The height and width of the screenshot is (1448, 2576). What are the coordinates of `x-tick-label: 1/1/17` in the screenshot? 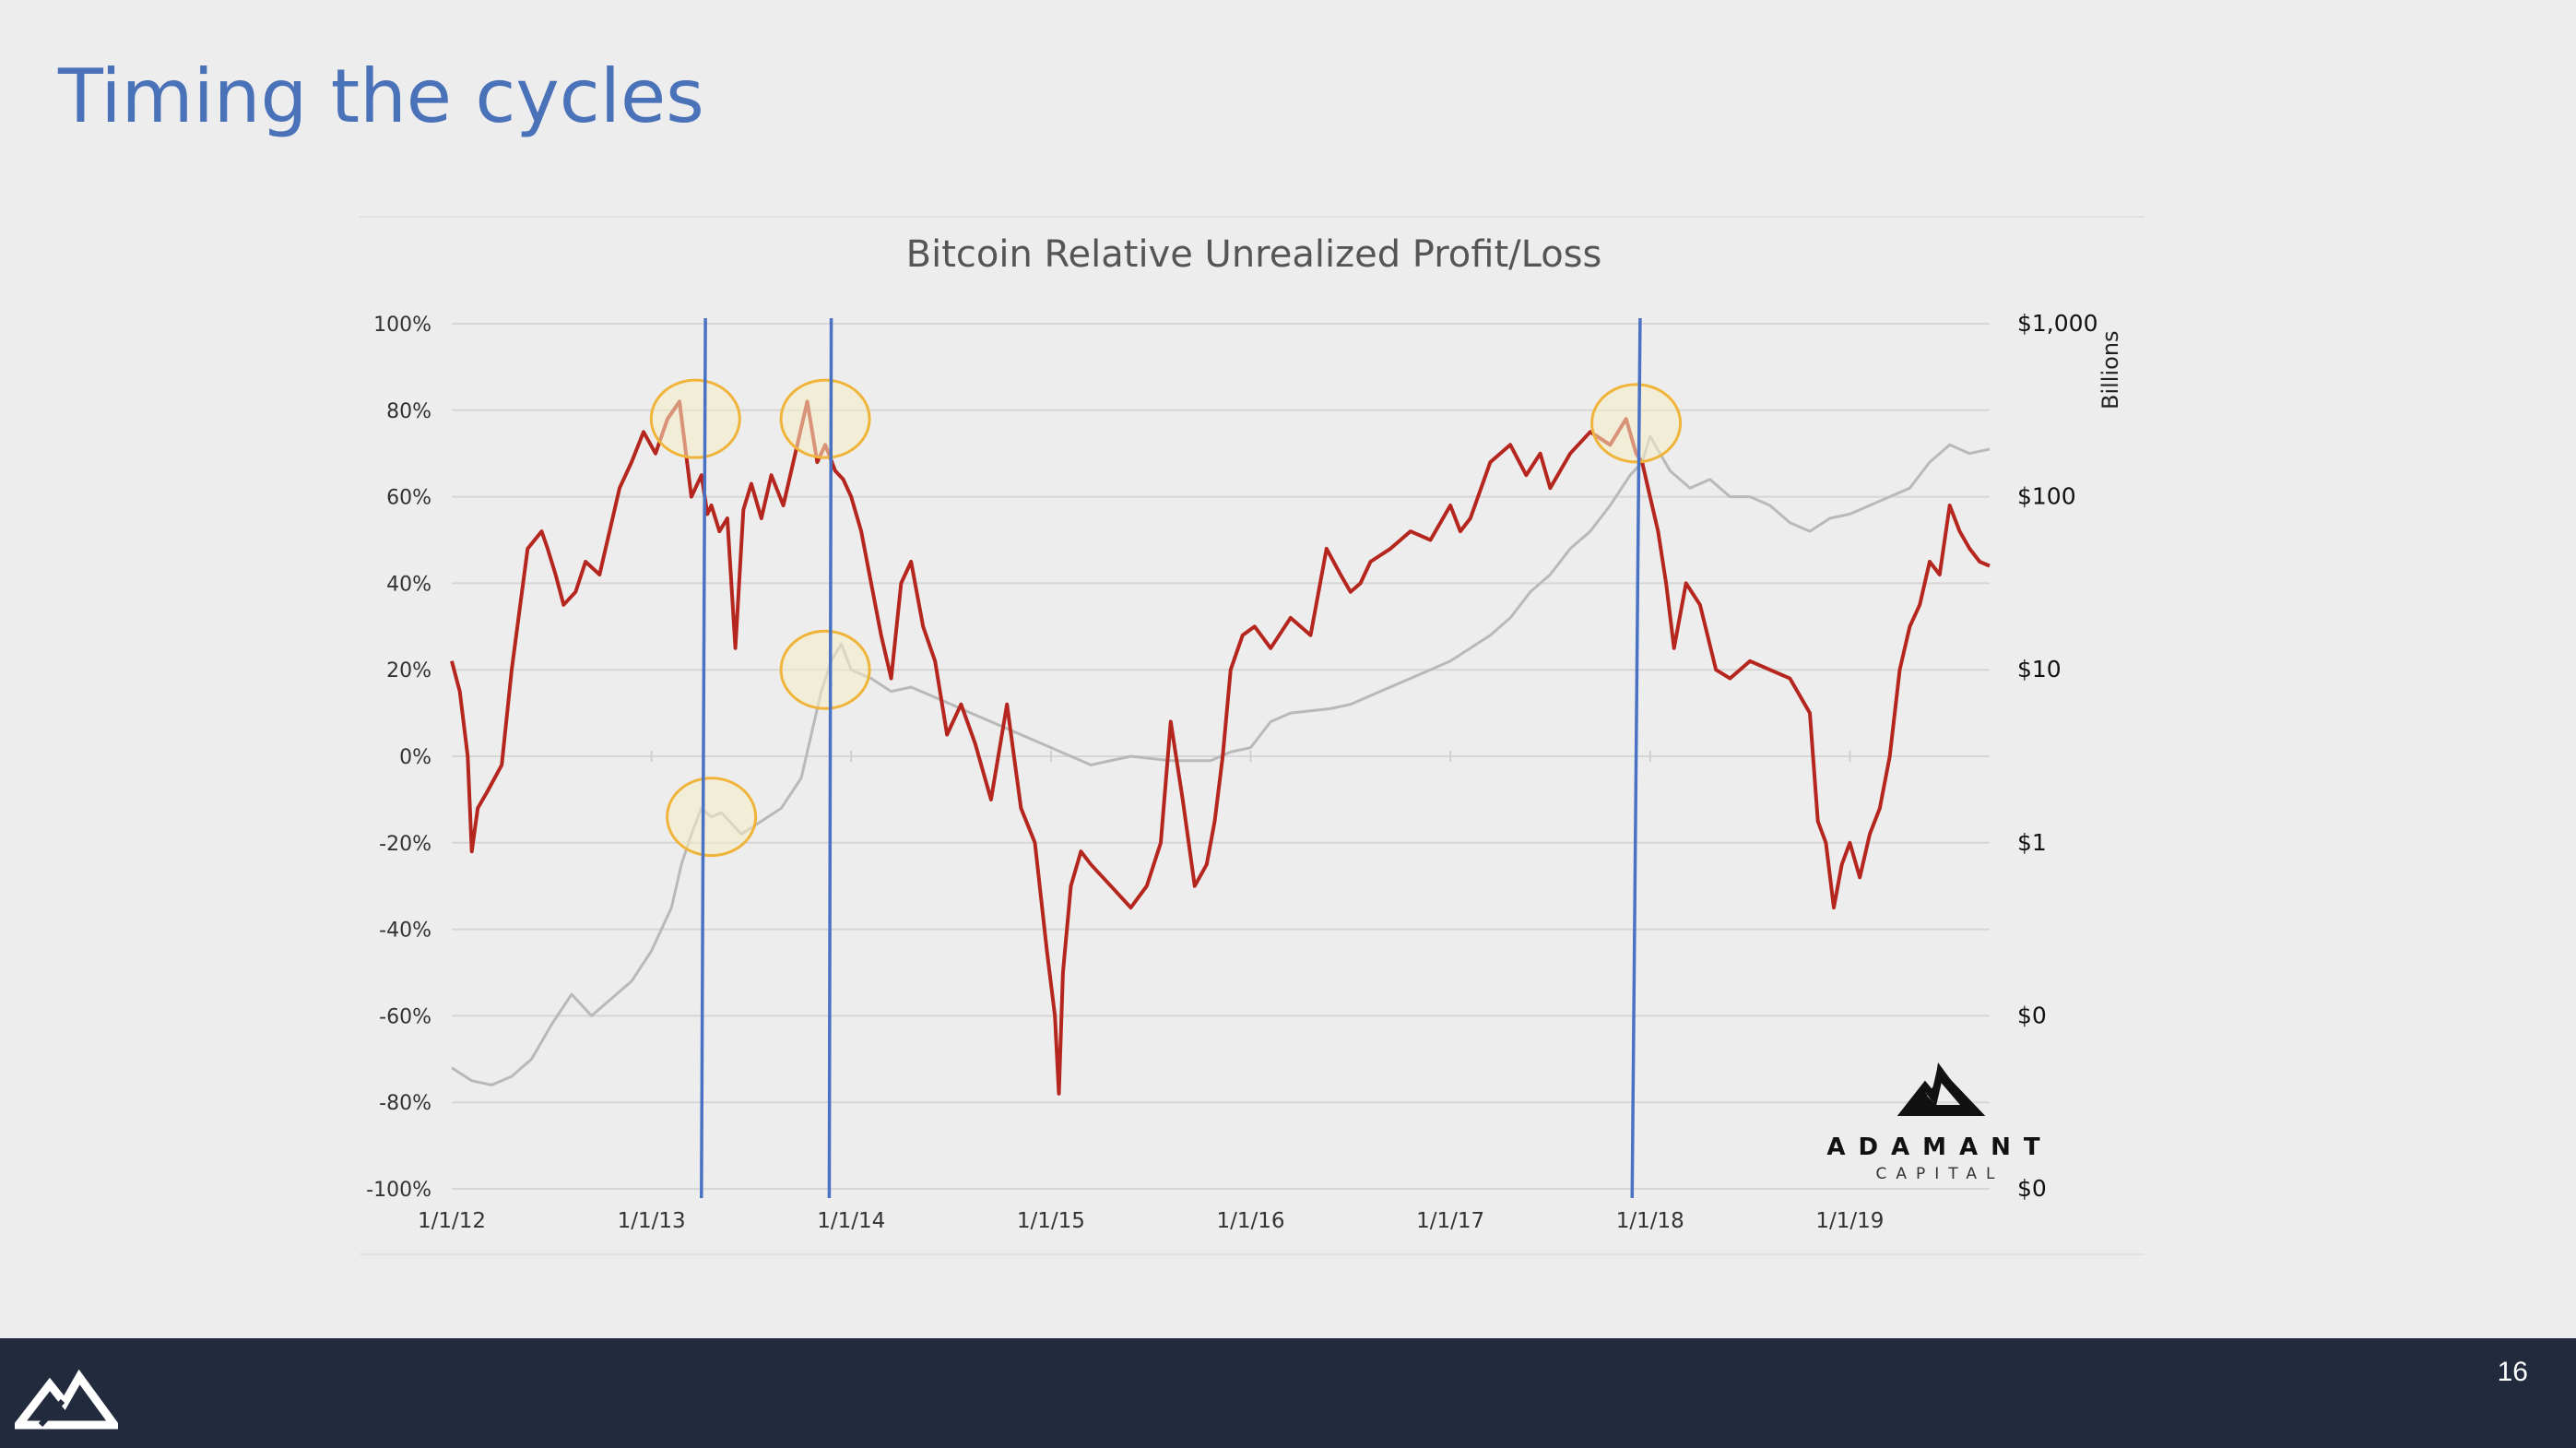 It's located at (1450, 1221).